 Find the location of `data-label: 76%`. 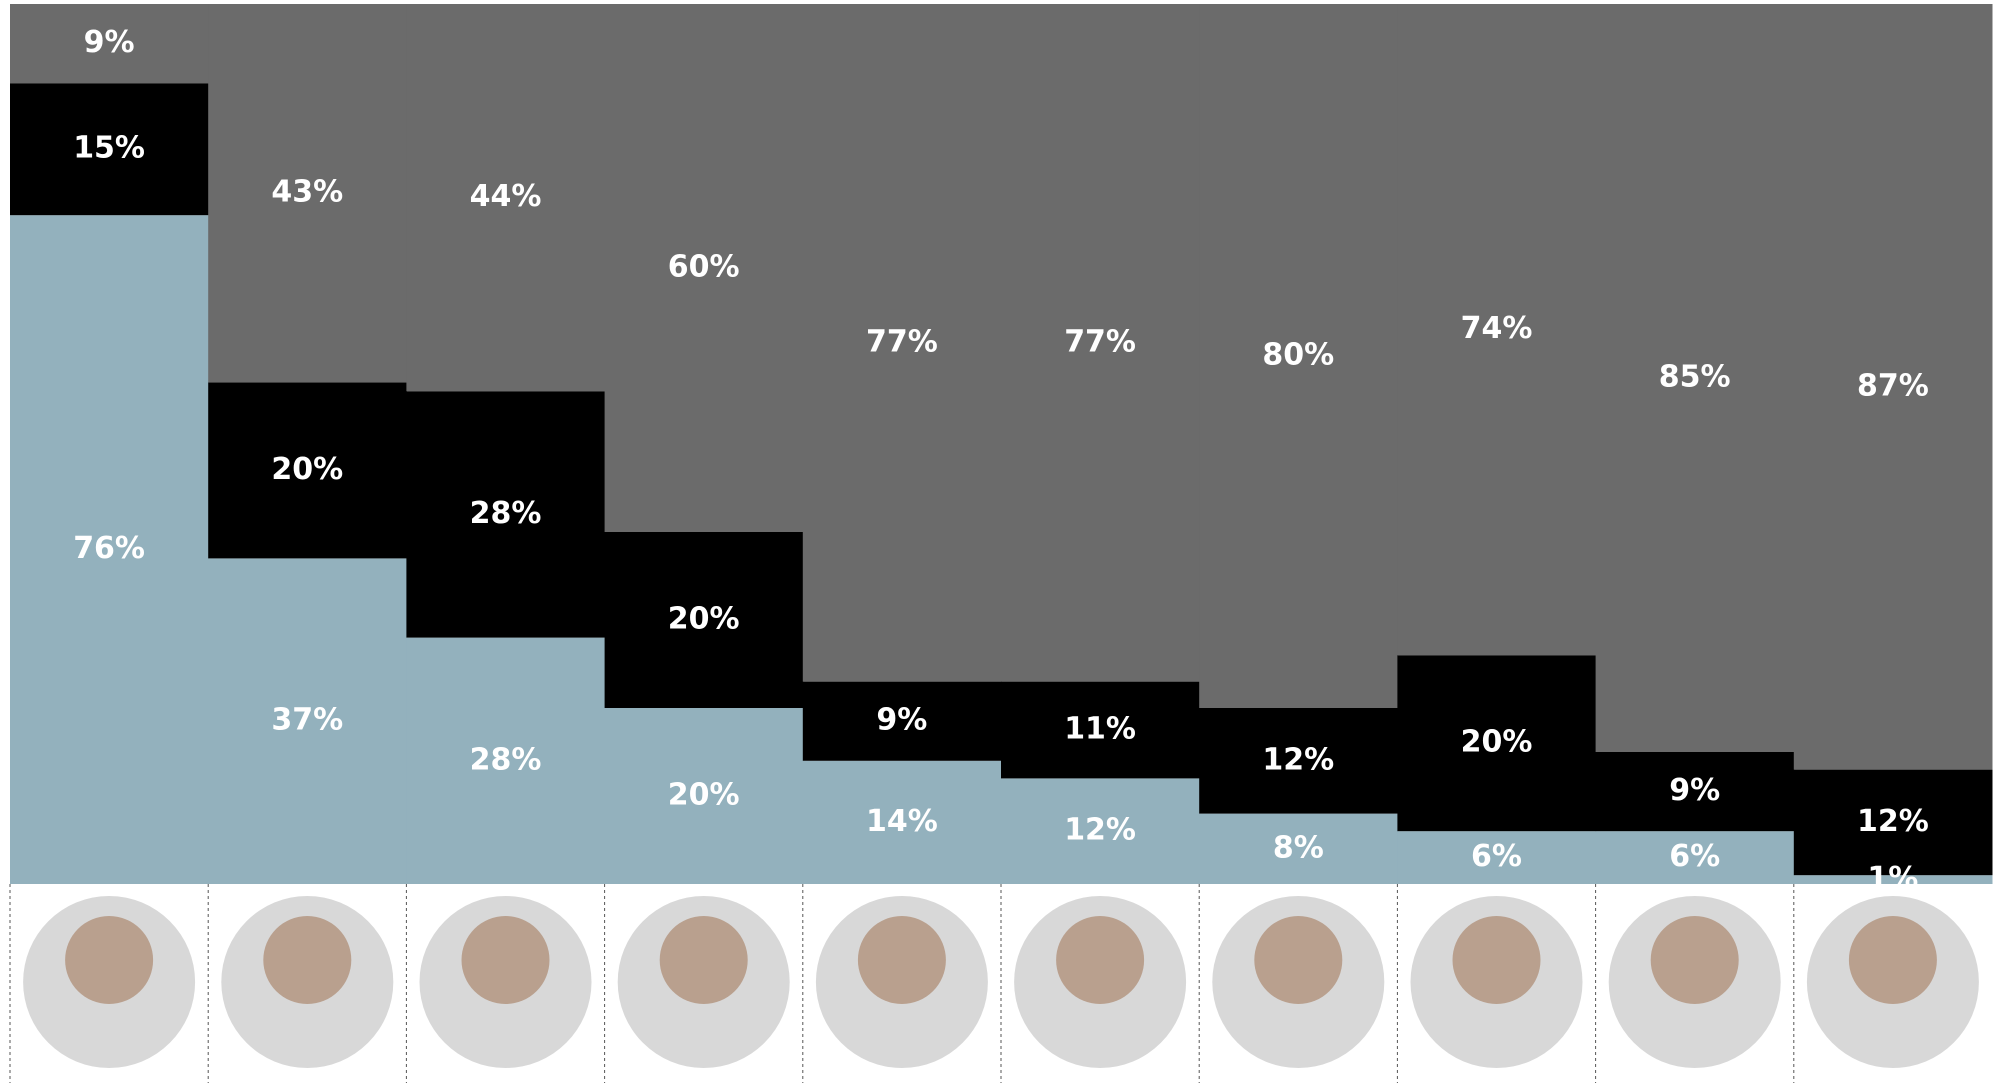

data-label: 76% is located at coordinates (109, 548).